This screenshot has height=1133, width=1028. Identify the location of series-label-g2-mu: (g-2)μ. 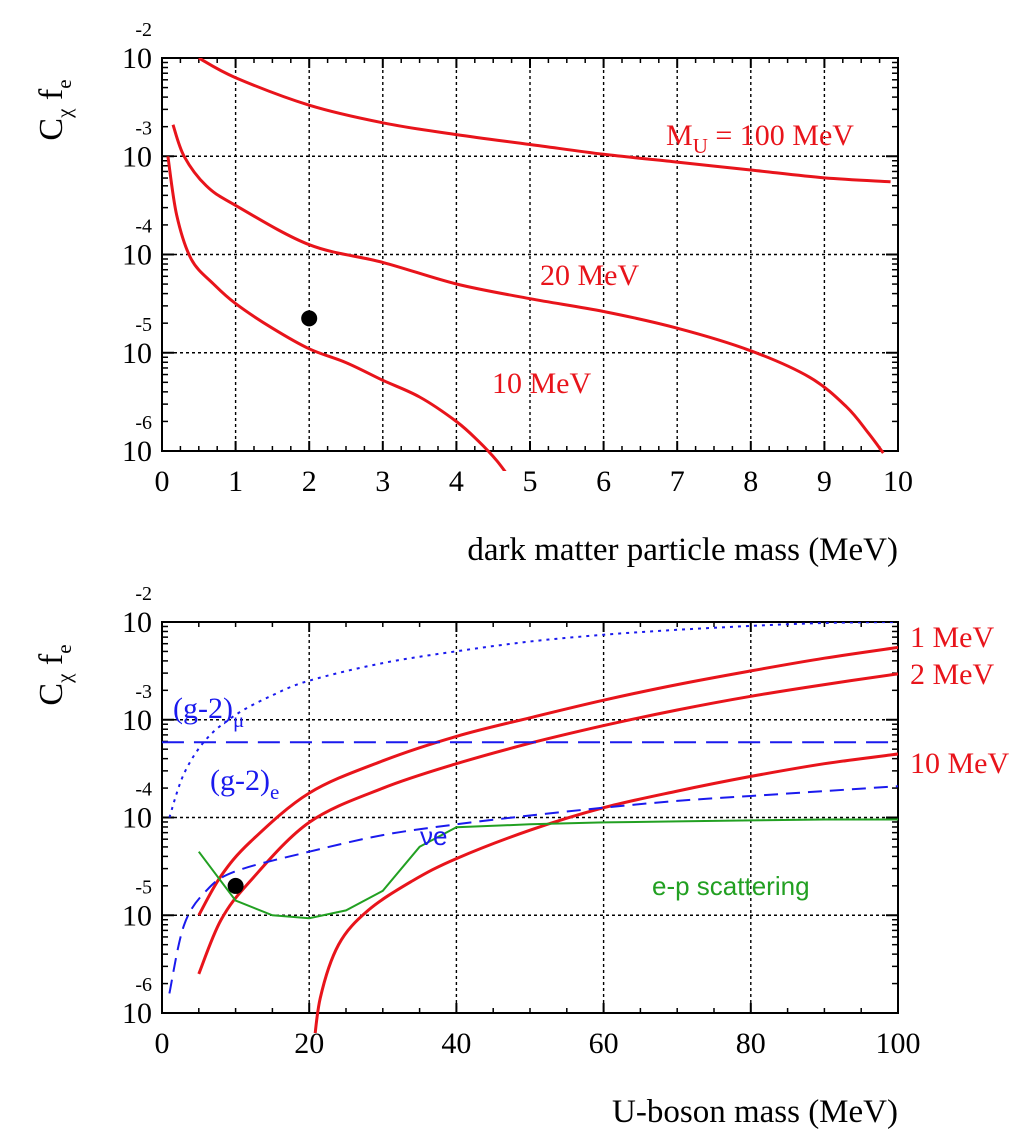
(208, 712).